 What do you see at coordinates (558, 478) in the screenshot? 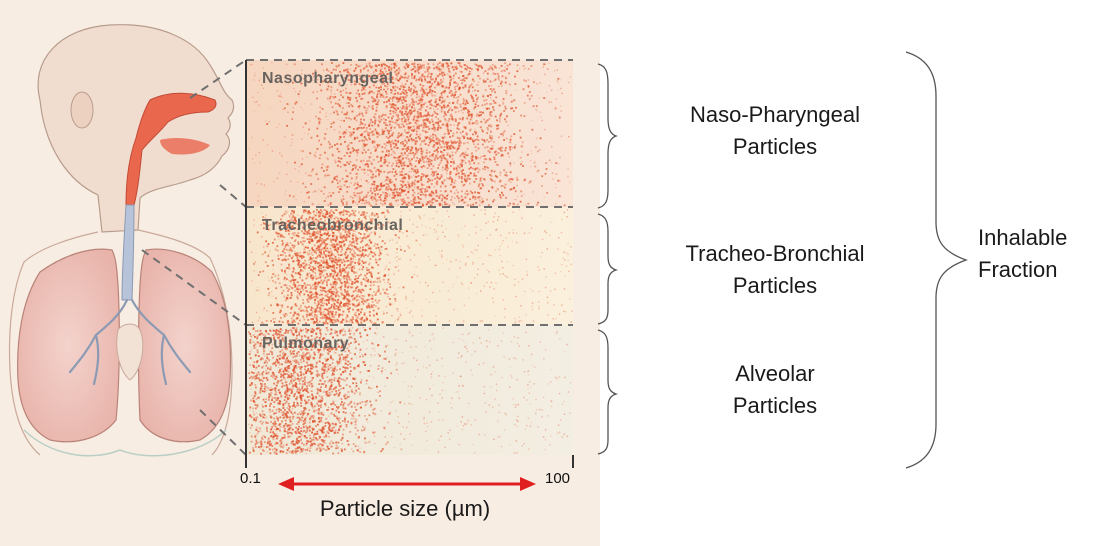
I see `axis-max-label: 100` at bounding box center [558, 478].